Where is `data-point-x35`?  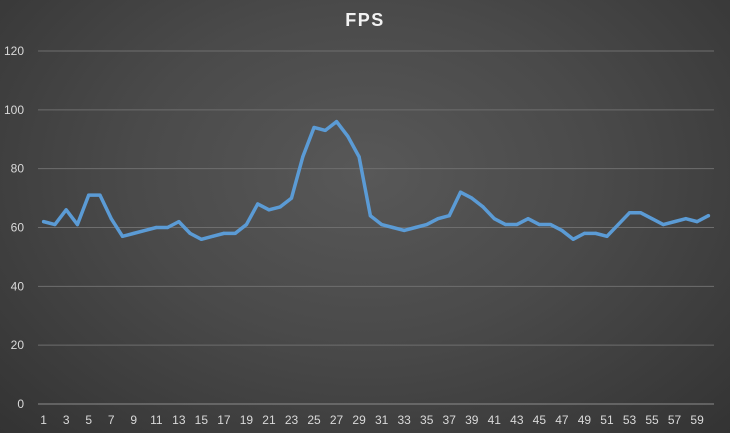
data-point-x35 is located at coordinates (427, 224).